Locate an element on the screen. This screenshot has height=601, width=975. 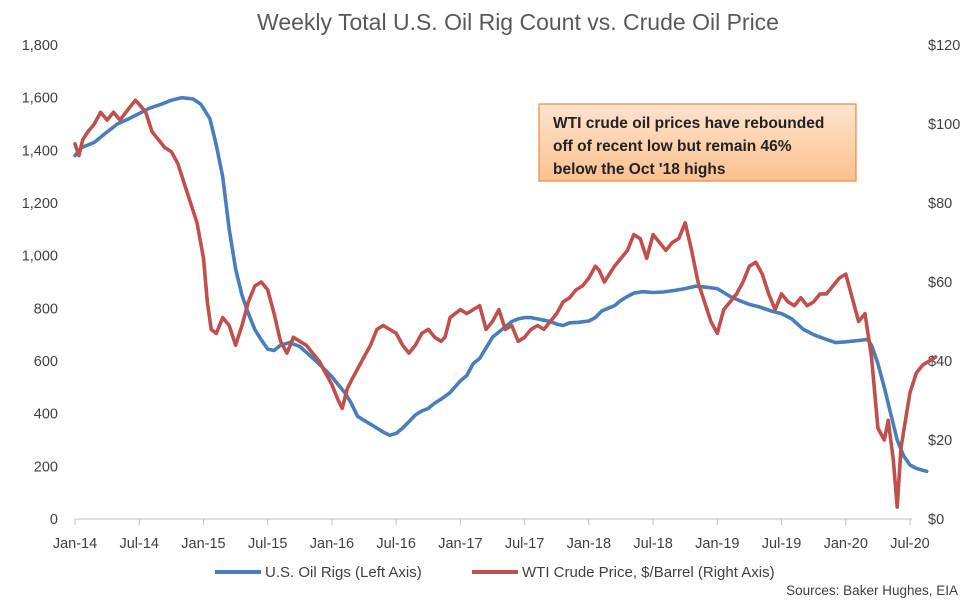
x-axis-tick-label: Jul-18 is located at coordinates (653, 544).